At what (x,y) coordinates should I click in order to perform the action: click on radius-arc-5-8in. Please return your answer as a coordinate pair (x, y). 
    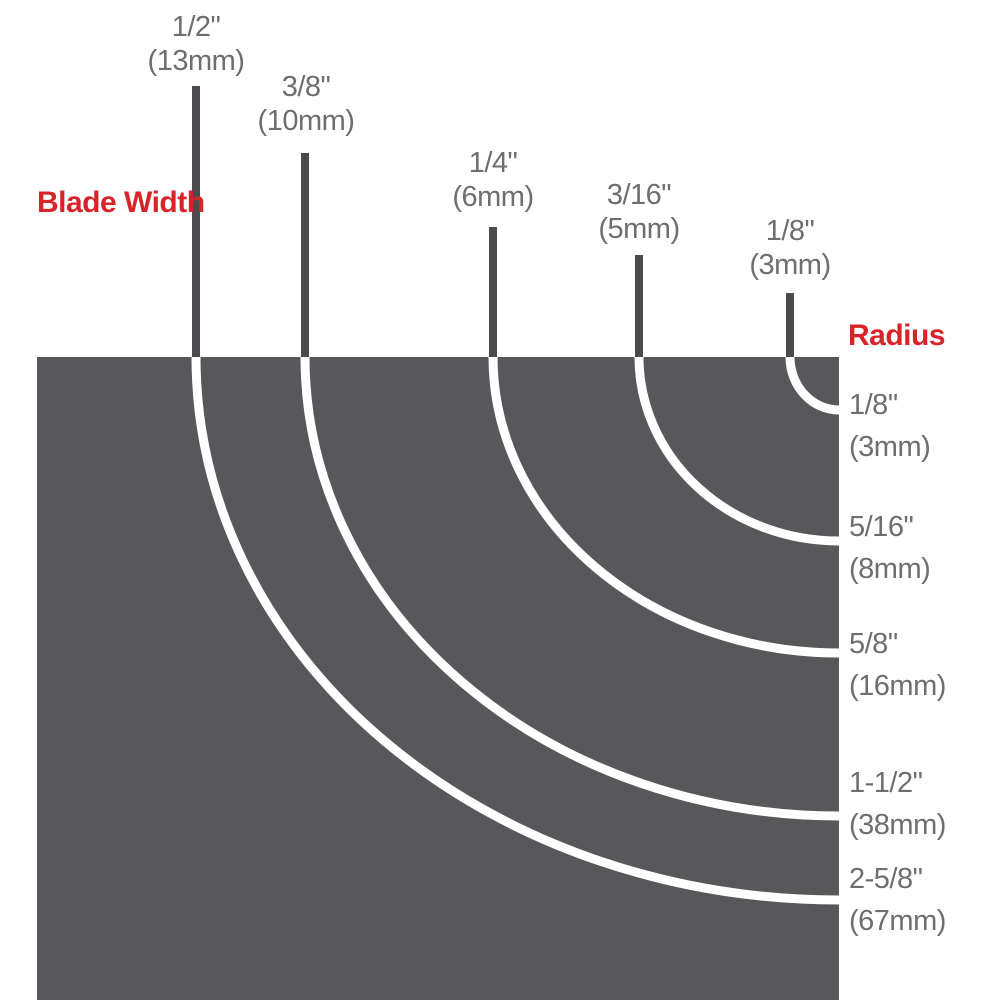
    Looking at the image, I should click on (664, 507).